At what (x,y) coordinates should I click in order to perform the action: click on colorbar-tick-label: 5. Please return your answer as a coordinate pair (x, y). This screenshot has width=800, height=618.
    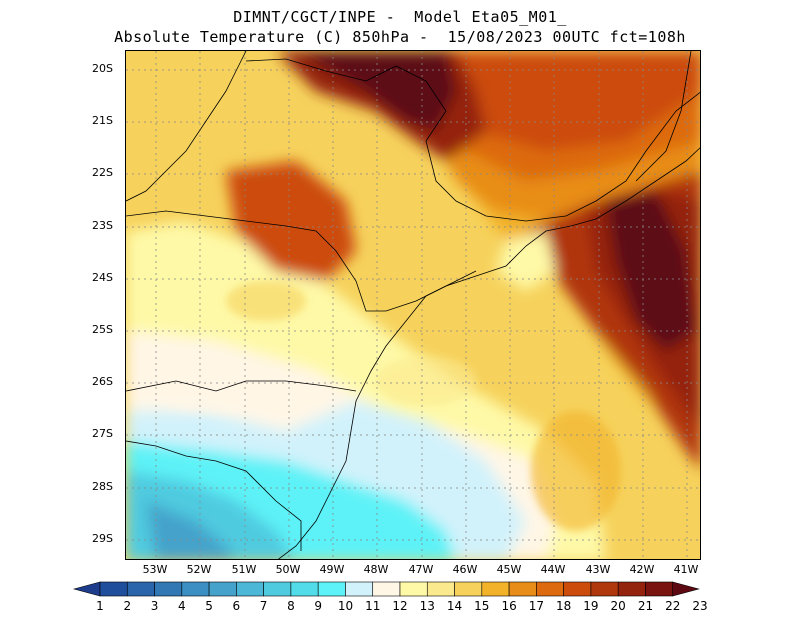
    Looking at the image, I should click on (209, 606).